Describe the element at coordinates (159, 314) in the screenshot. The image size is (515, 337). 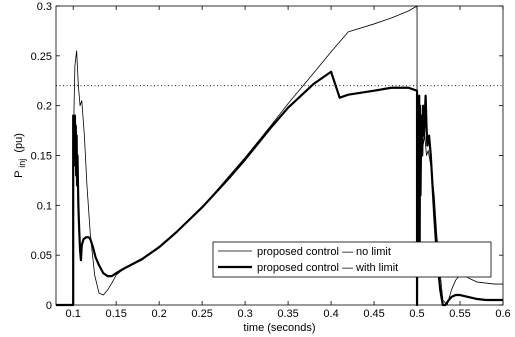
I see `x-tick-label: 0.2` at that location.